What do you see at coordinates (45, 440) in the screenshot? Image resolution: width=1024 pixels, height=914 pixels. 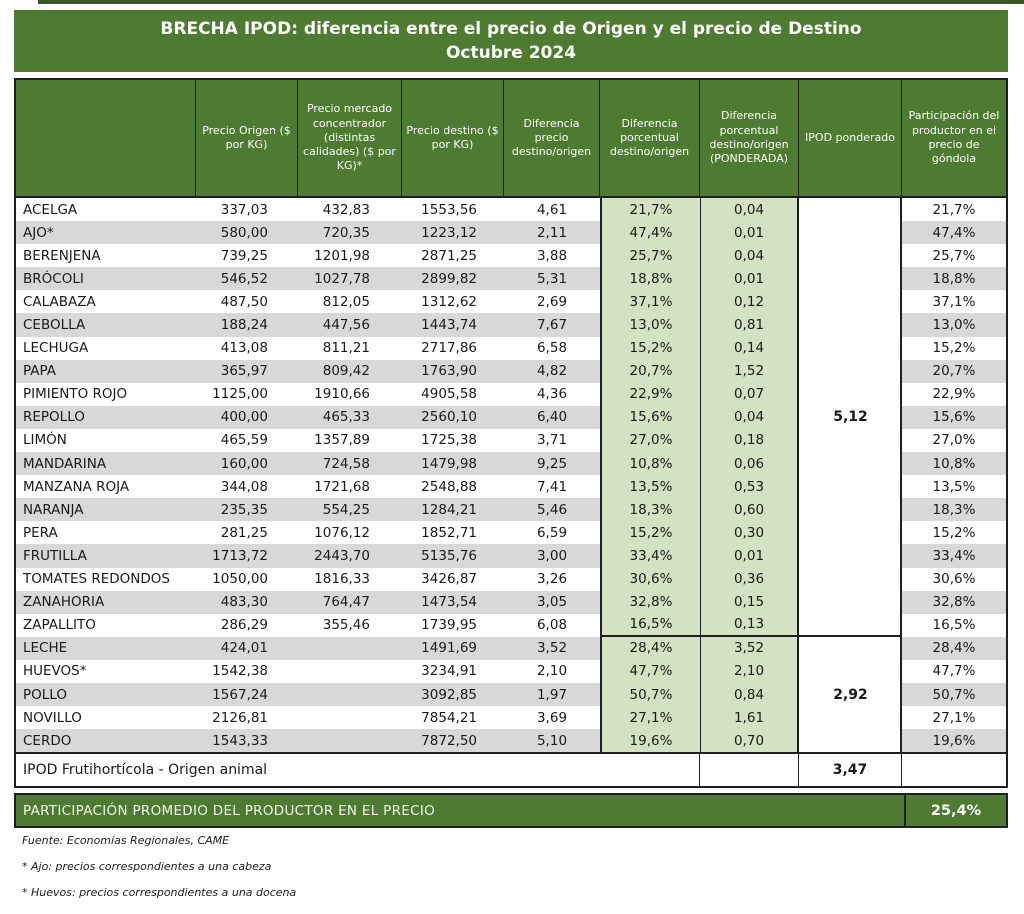 I see `product-name-cell: LIMÓN` at bounding box center [45, 440].